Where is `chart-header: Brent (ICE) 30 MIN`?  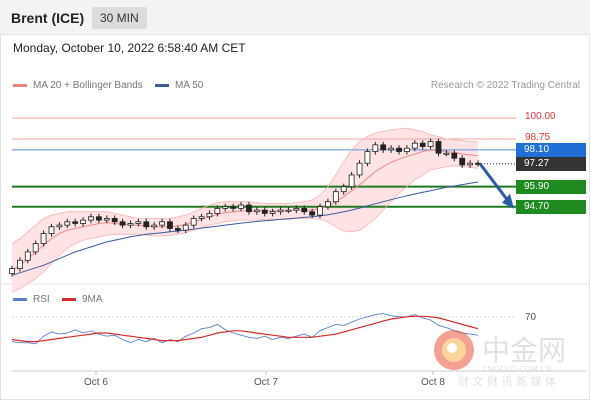 chart-header: Brent (ICE) 30 MIN is located at coordinates (295, 17).